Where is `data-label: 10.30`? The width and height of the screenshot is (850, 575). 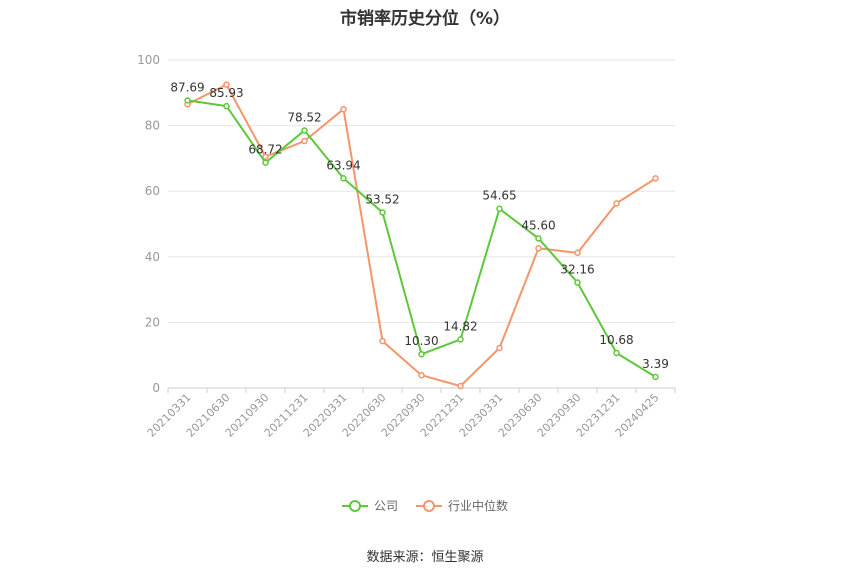
data-label: 10.30 is located at coordinates (421, 341).